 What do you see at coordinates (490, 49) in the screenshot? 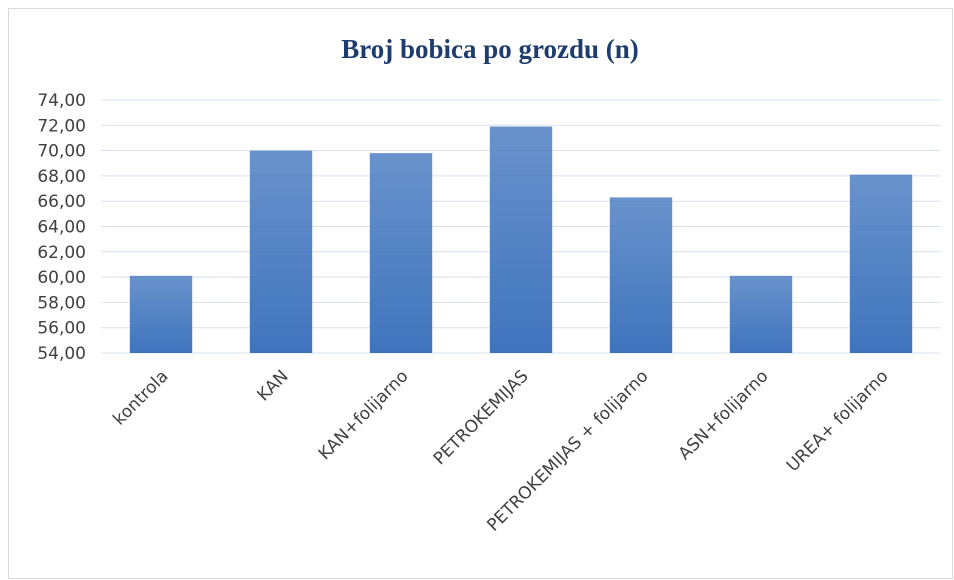
I see `chart-title: Broj bobica po grozdu (n)` at bounding box center [490, 49].